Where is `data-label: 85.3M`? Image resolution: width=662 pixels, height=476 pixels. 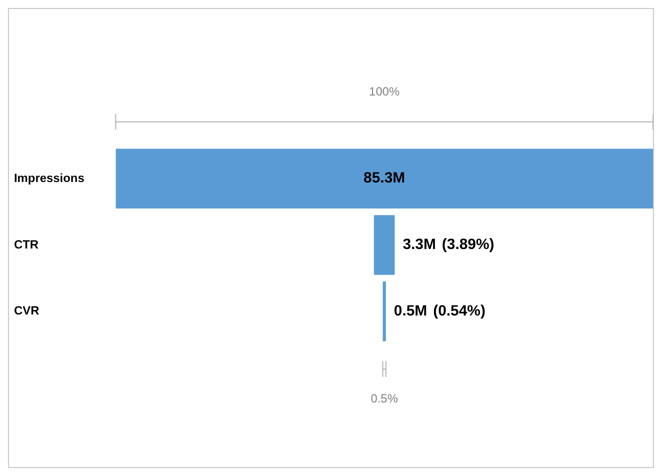 data-label: 85.3M is located at coordinates (385, 178).